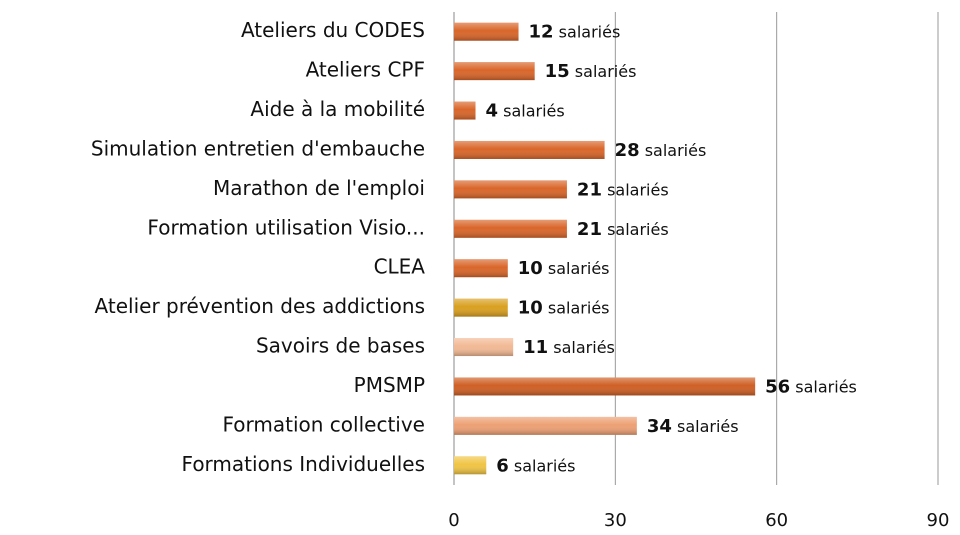 This screenshot has height=535, width=960. Describe the element at coordinates (591, 71) in the screenshot. I see `value-label: 15 salariés` at that location.